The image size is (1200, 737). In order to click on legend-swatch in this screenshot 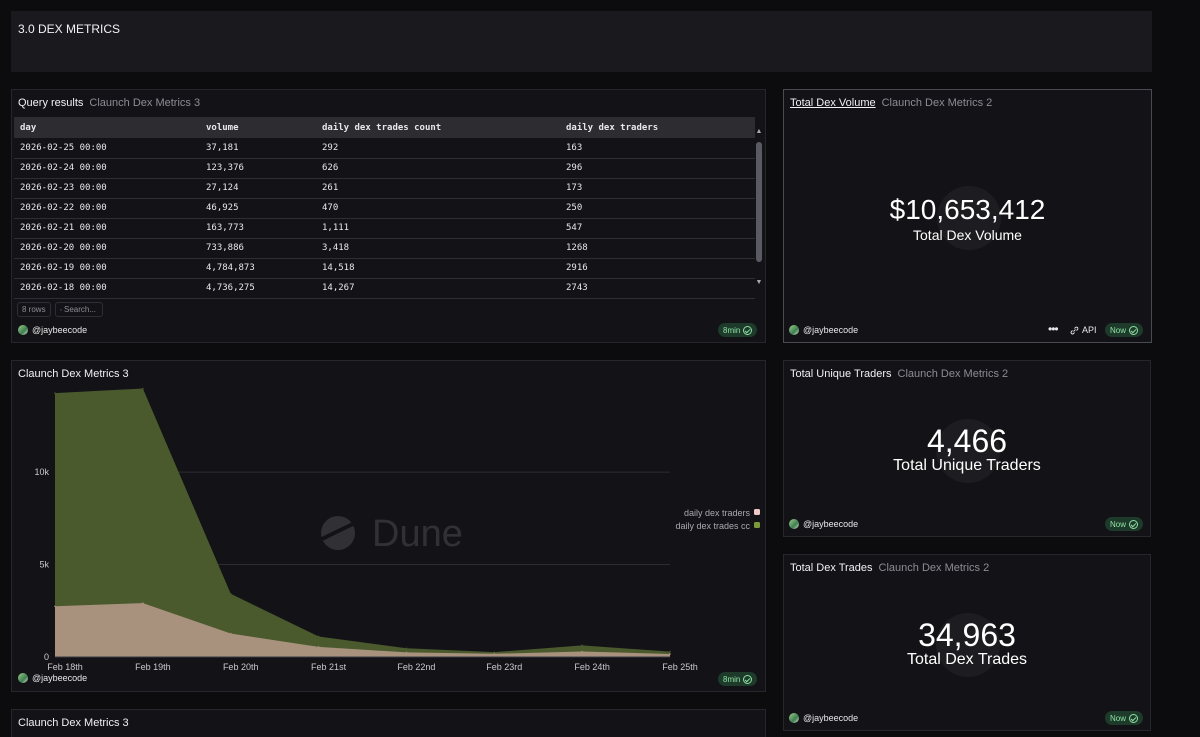, I will do `click(757, 525)`.